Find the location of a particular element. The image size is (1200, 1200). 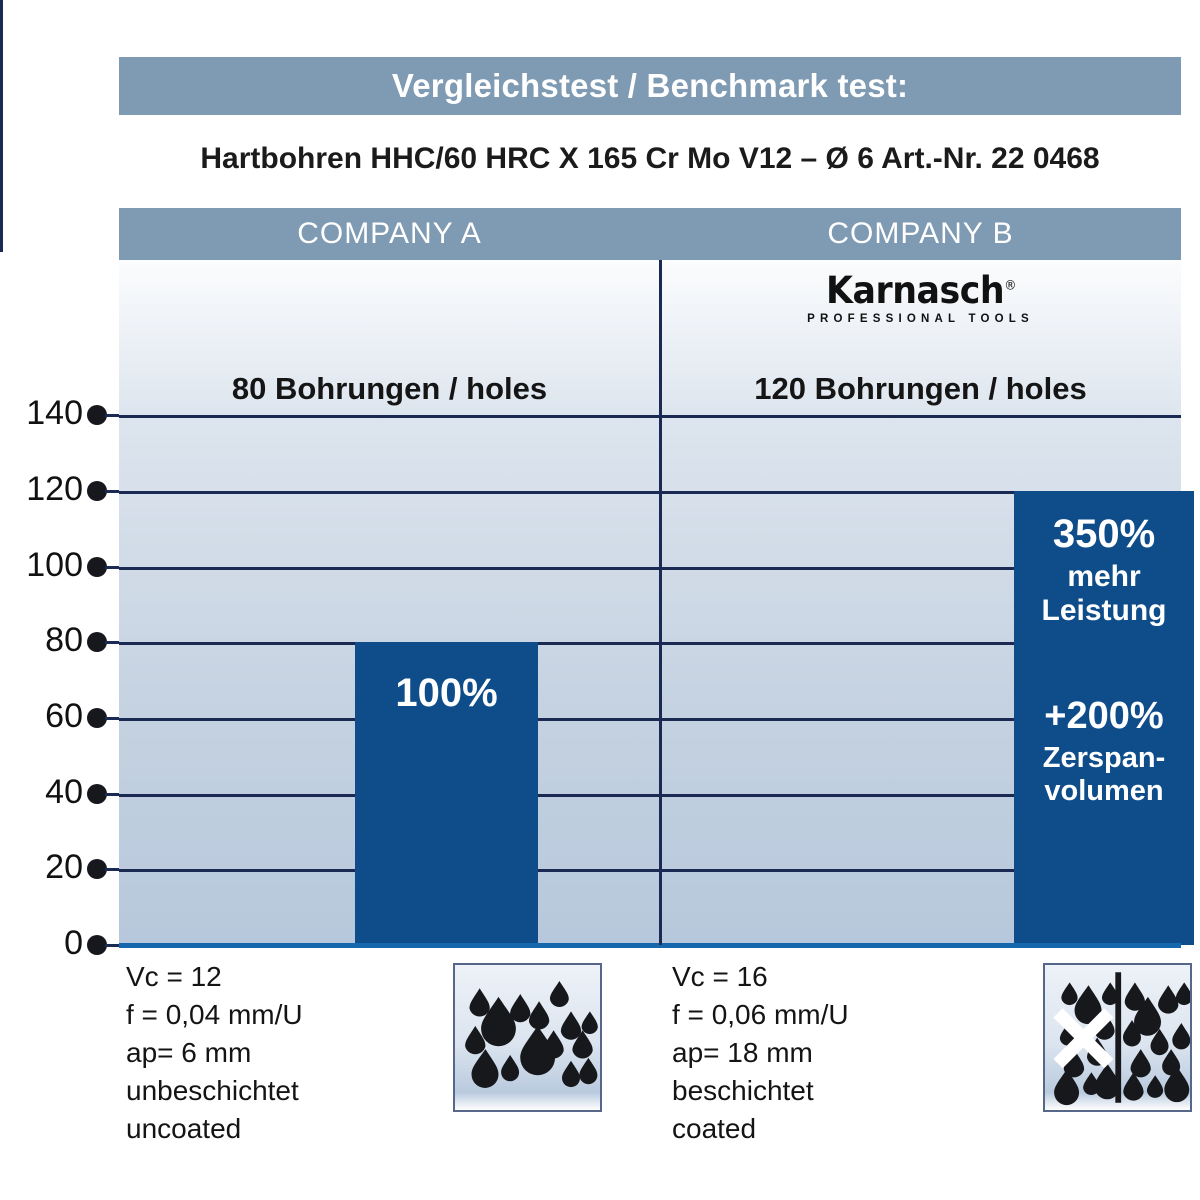

chart-baseline is located at coordinates (650, 945).